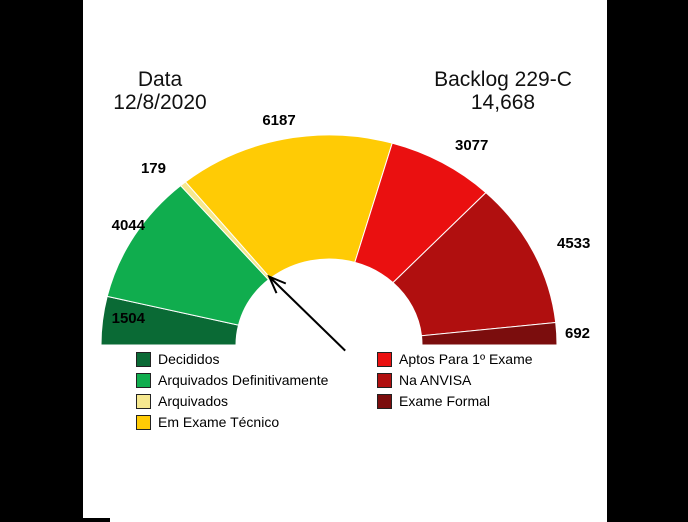  What do you see at coordinates (219, 422) in the screenshot?
I see `legend-label: Em Exame Técnico` at bounding box center [219, 422].